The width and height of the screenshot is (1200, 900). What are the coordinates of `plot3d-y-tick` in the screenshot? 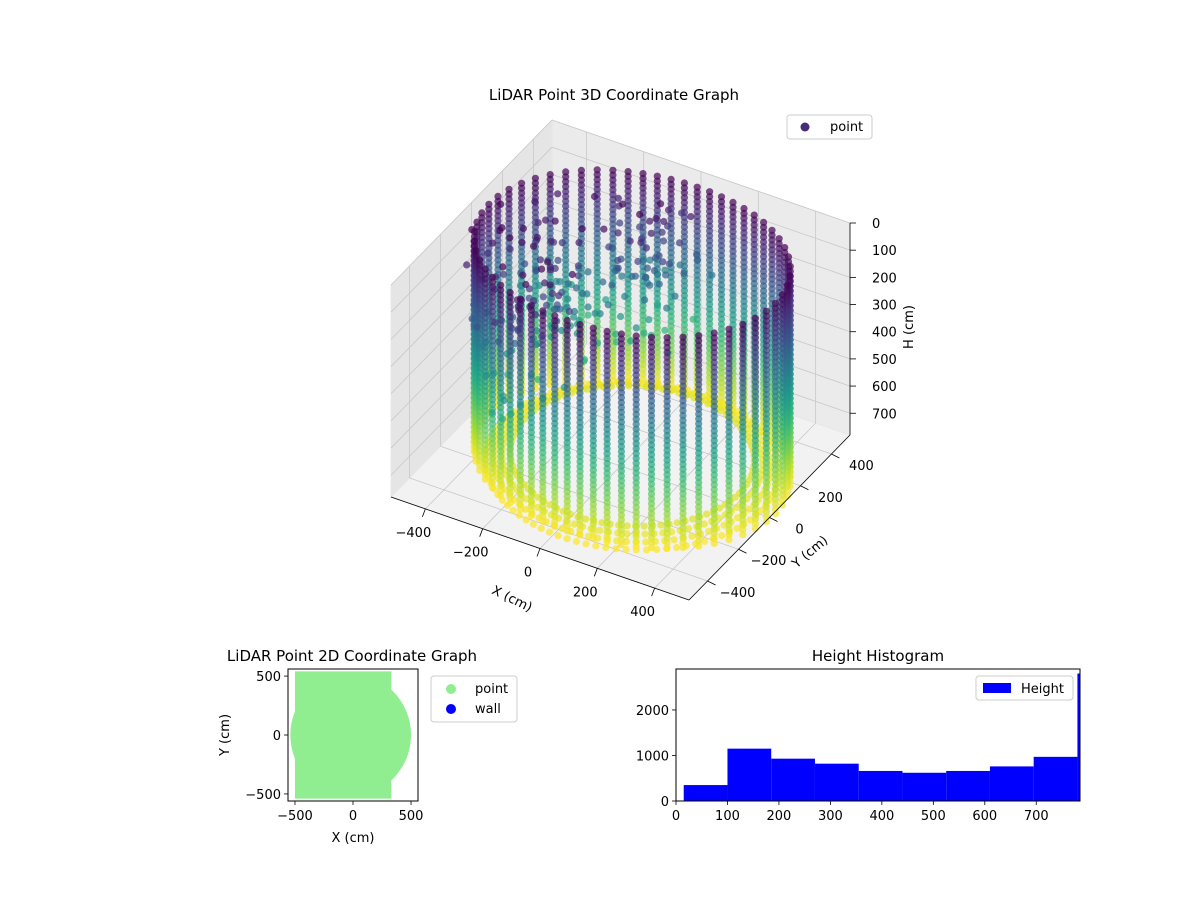 It's located at (804, 488).